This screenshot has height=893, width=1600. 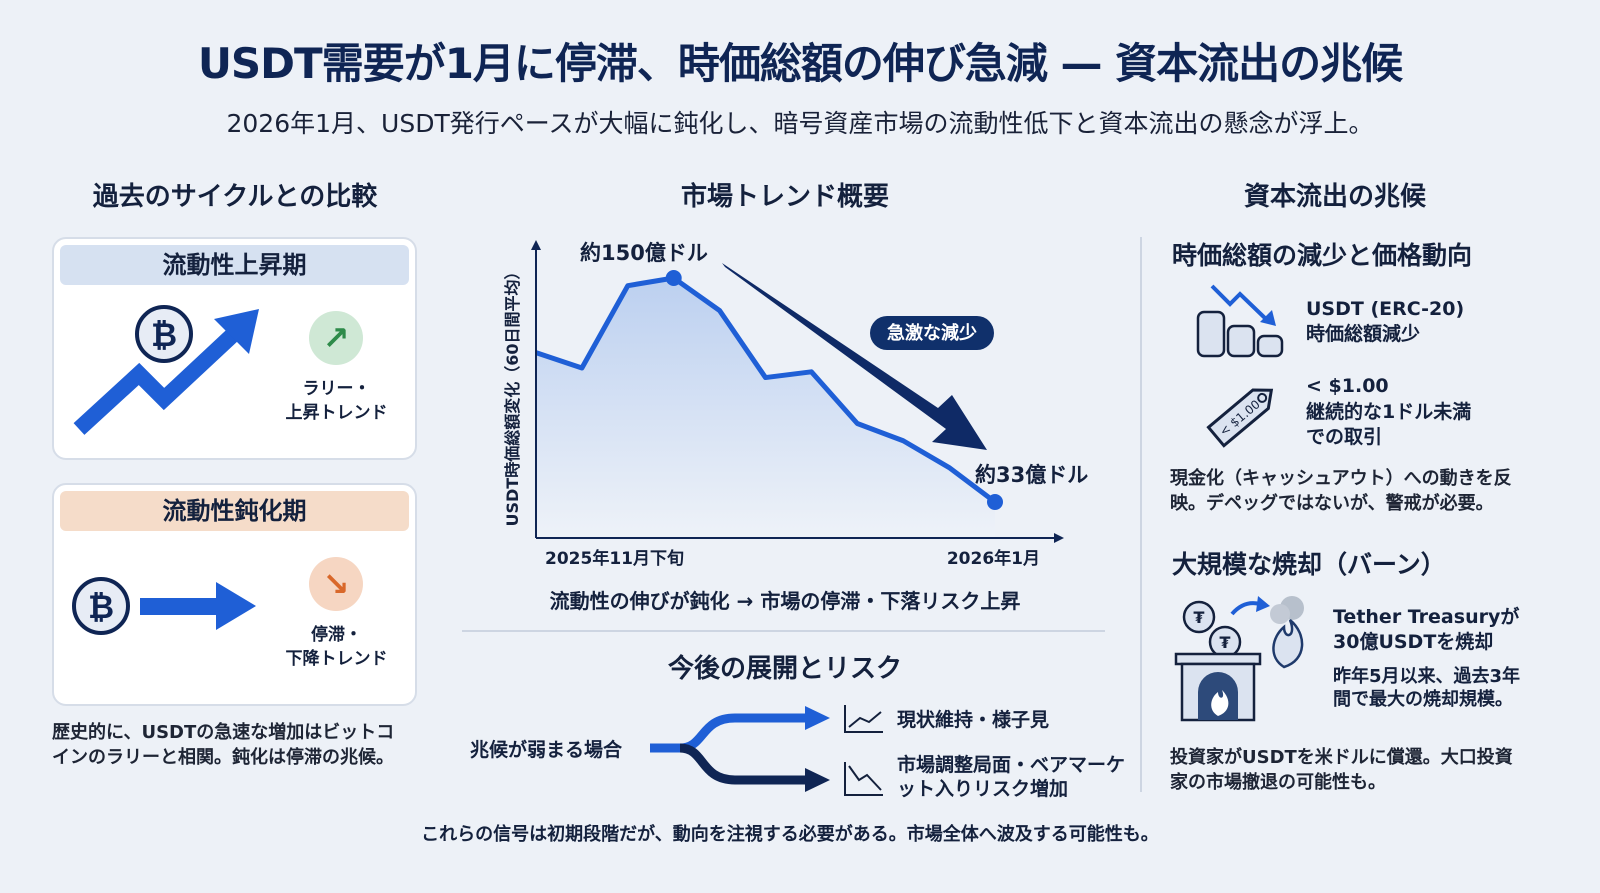 I want to click on right-heading: 資本流出の兆候, so click(x=1334, y=197).